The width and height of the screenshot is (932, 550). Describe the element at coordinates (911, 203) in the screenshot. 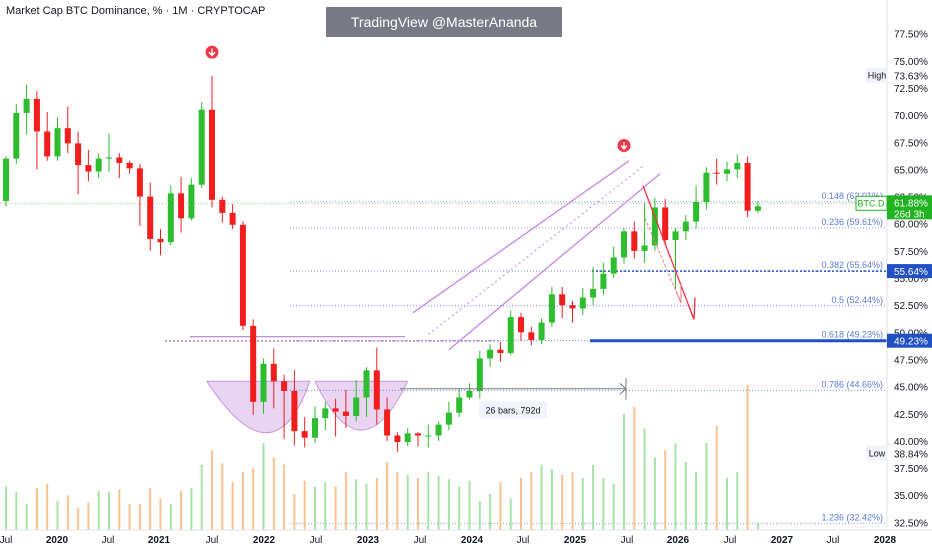

I see `price-label-value: 61.88%` at that location.